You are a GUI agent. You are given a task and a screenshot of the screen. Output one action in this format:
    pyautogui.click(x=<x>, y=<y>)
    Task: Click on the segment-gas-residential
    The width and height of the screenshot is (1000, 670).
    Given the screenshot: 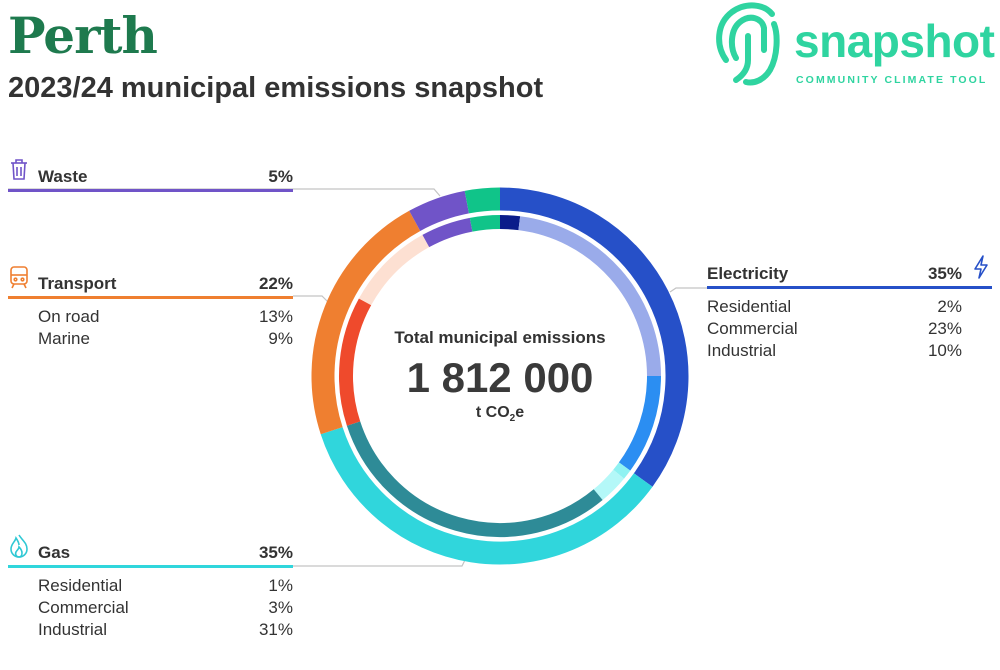 What is the action you would take?
    pyautogui.click(x=622, y=470)
    